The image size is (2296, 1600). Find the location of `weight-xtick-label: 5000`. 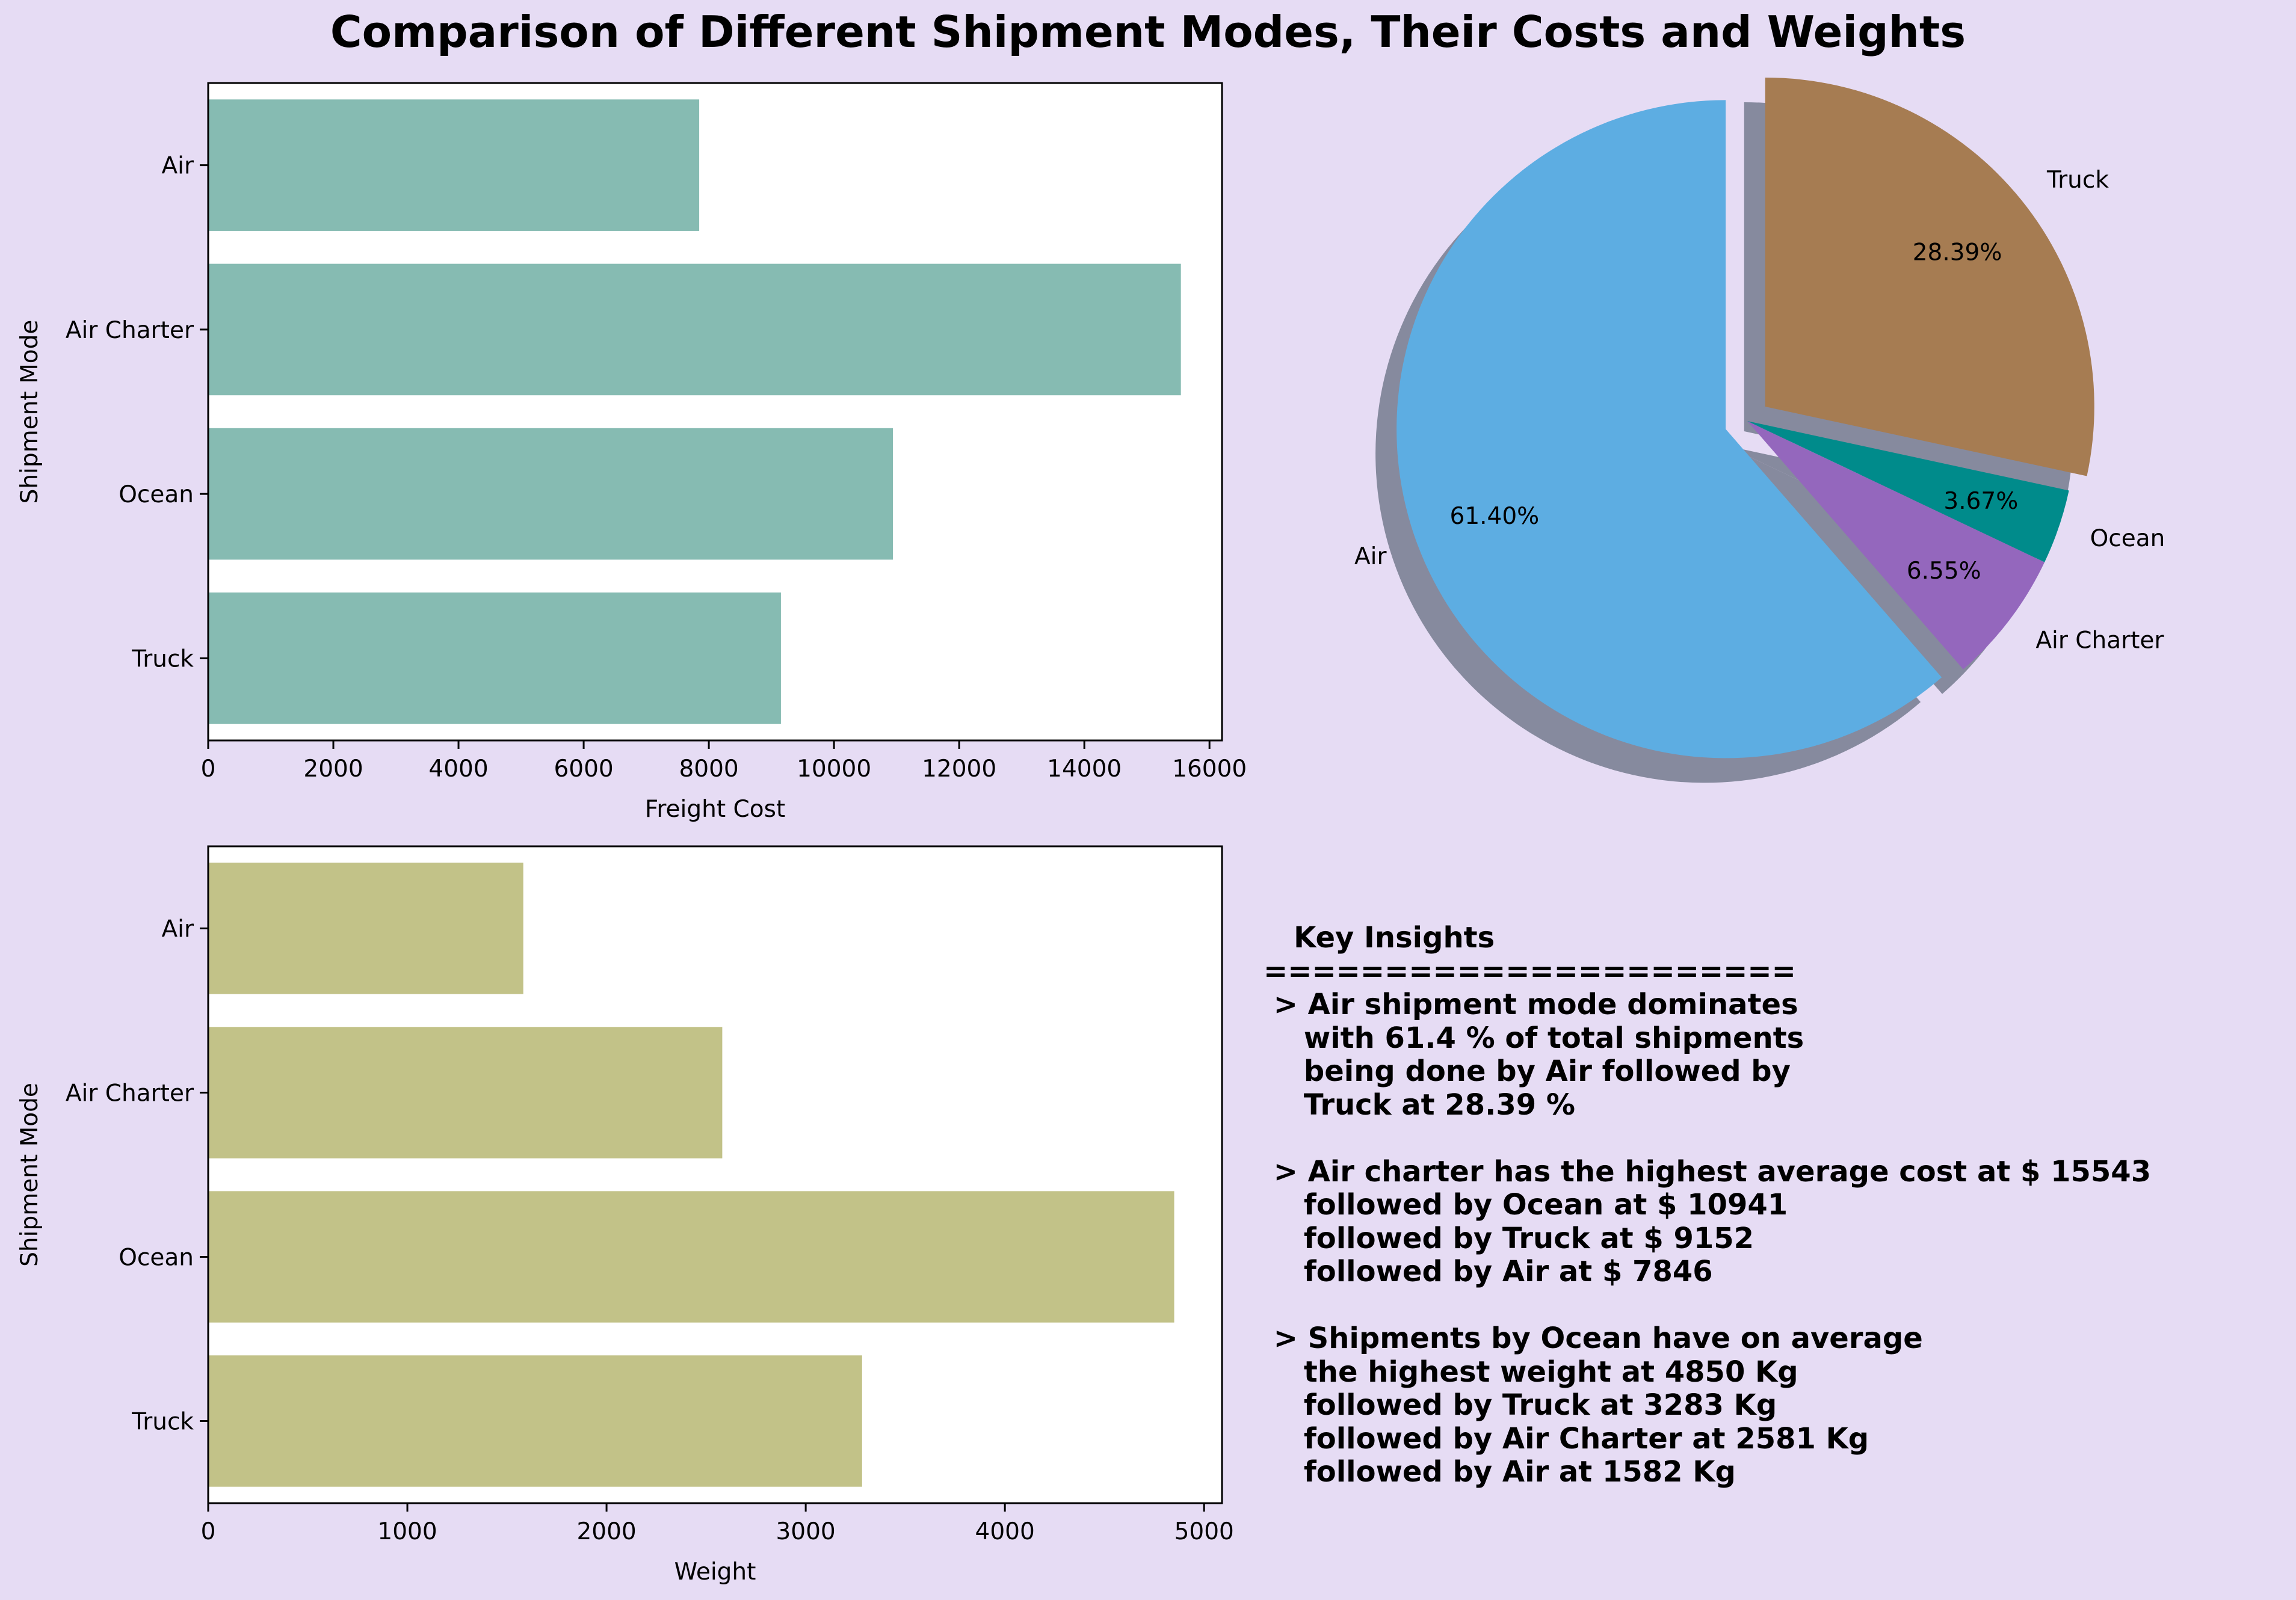

weight-xtick-label: 5000 is located at coordinates (1204, 1531).